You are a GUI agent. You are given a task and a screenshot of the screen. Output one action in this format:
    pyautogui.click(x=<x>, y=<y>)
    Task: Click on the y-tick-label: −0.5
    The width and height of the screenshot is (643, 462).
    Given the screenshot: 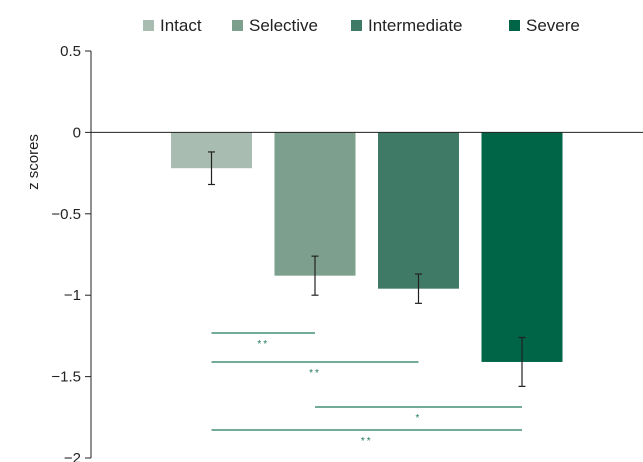 What is the action you would take?
    pyautogui.click(x=66, y=214)
    